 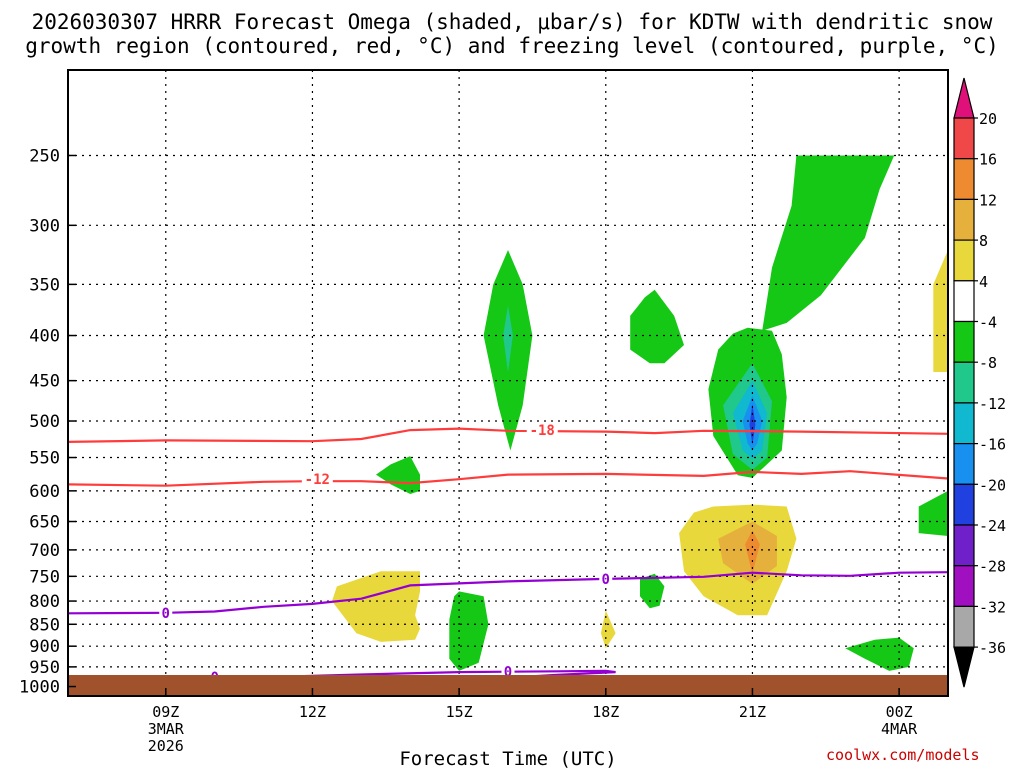 I want to click on y-tick-label-400: 400, so click(x=44, y=337).